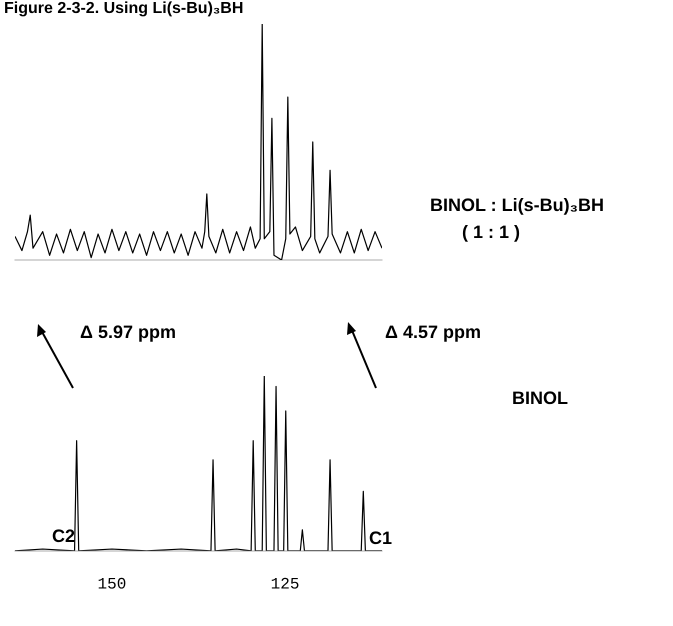 The image size is (673, 626). Describe the element at coordinates (128, 332) in the screenshot. I see `text: Δ 5.97 ppm` at that location.